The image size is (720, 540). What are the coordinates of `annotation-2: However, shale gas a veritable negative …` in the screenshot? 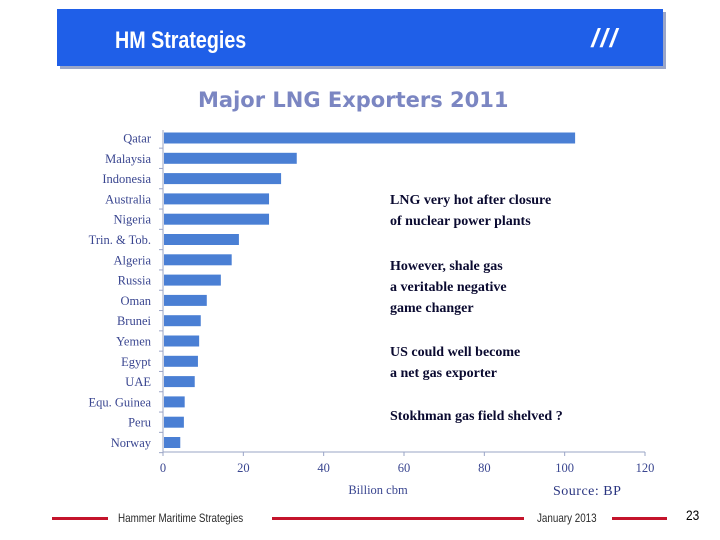 It's located at (448, 287).